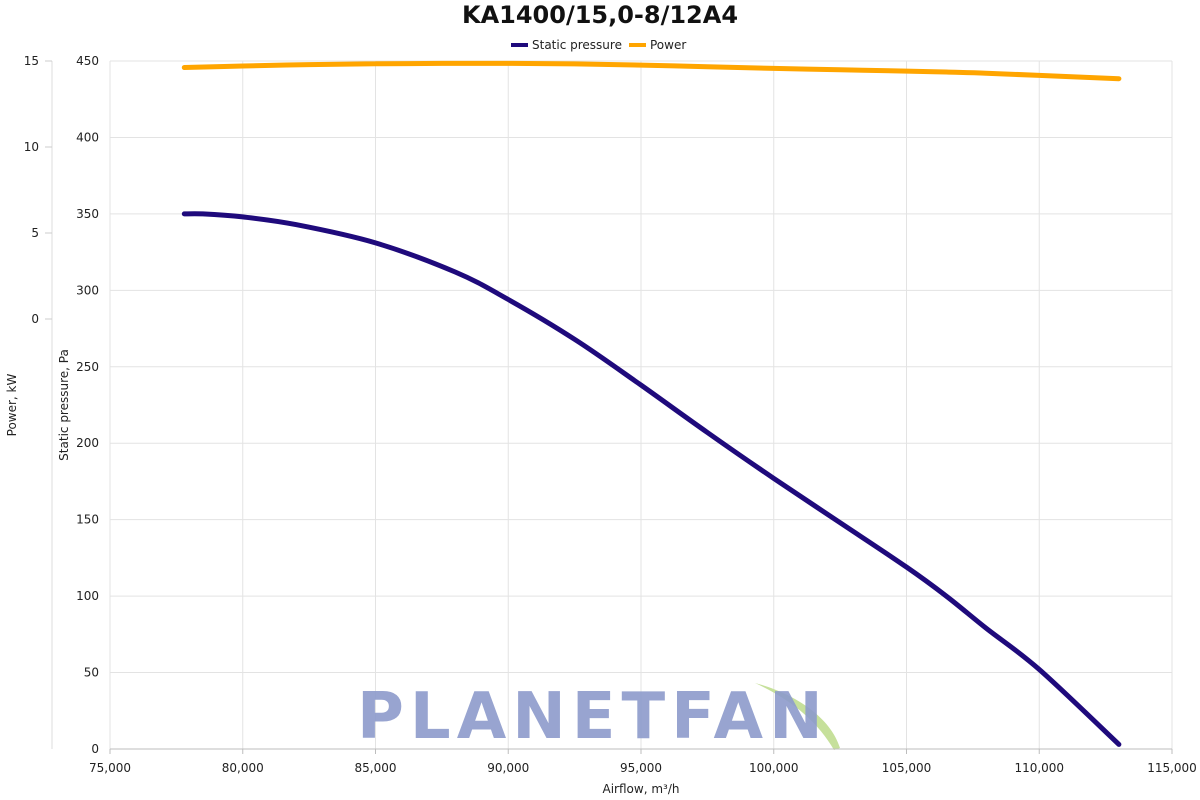 The image size is (1200, 800). Describe the element at coordinates (35, 319) in the screenshot. I see `power-tick-label: 0` at that location.